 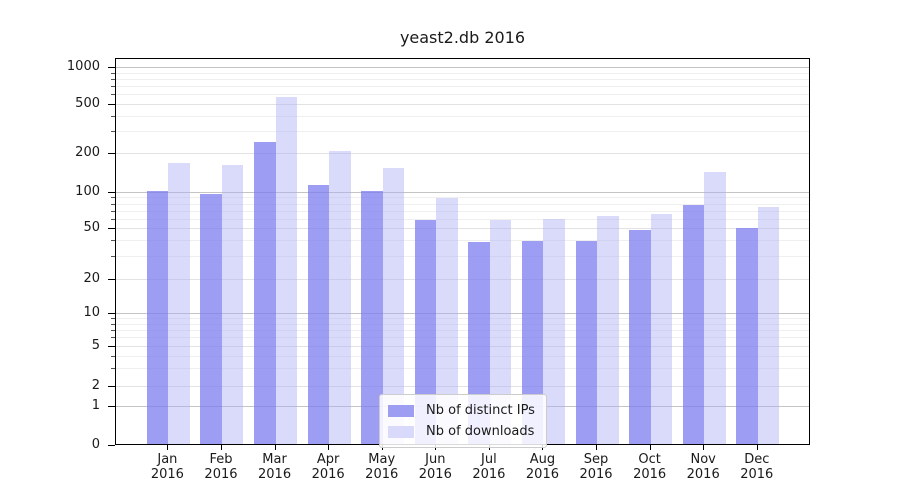 What do you see at coordinates (232, 304) in the screenshot?
I see `bar-downloads-feb` at bounding box center [232, 304].